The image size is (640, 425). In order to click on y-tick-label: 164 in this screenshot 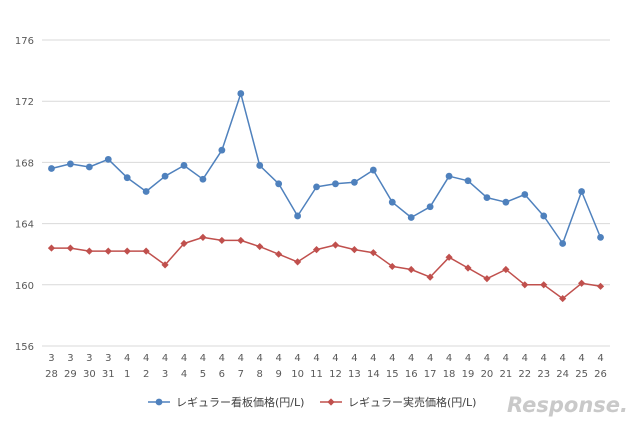, I will do `click(24, 225)`.